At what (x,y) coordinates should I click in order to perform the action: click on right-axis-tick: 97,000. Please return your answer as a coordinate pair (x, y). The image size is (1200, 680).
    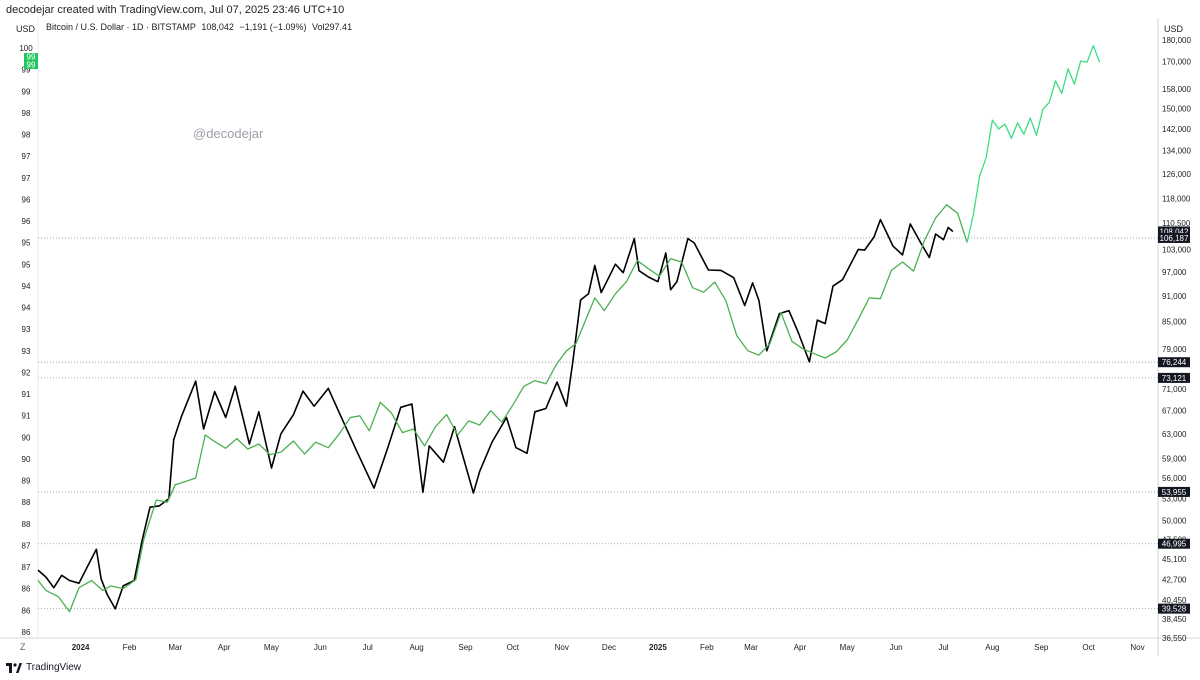
    Looking at the image, I should click on (1174, 272).